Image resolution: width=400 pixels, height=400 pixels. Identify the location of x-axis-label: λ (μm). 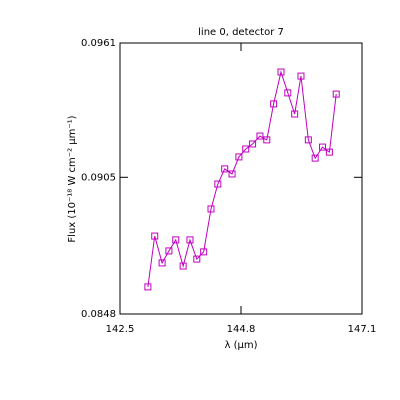
(240, 345).